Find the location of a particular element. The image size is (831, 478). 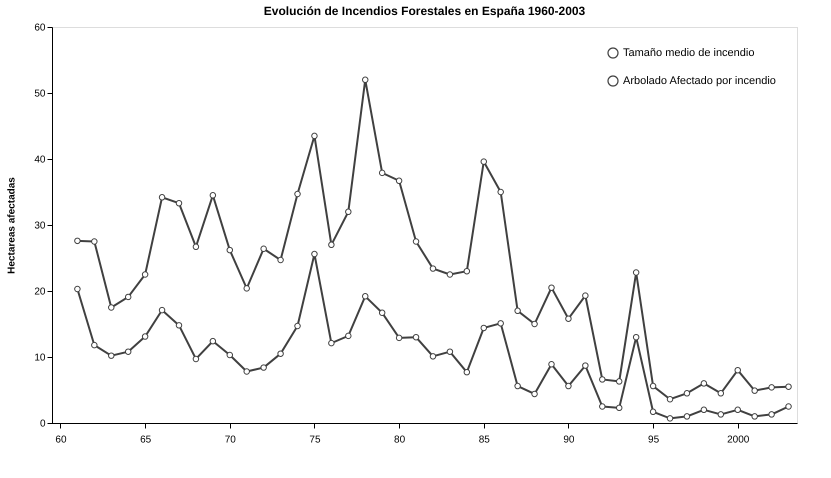

legend-label: Tamaño medio de incendio is located at coordinates (688, 53).